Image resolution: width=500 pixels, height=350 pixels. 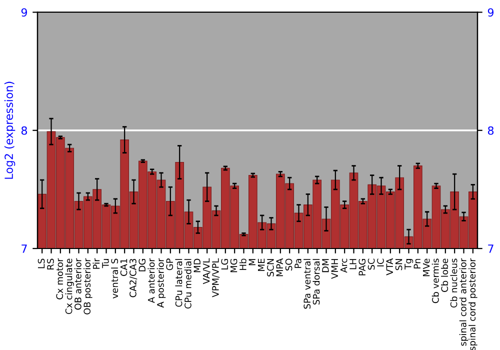 I want to click on x-tick-label: SC, so click(x=371, y=264).